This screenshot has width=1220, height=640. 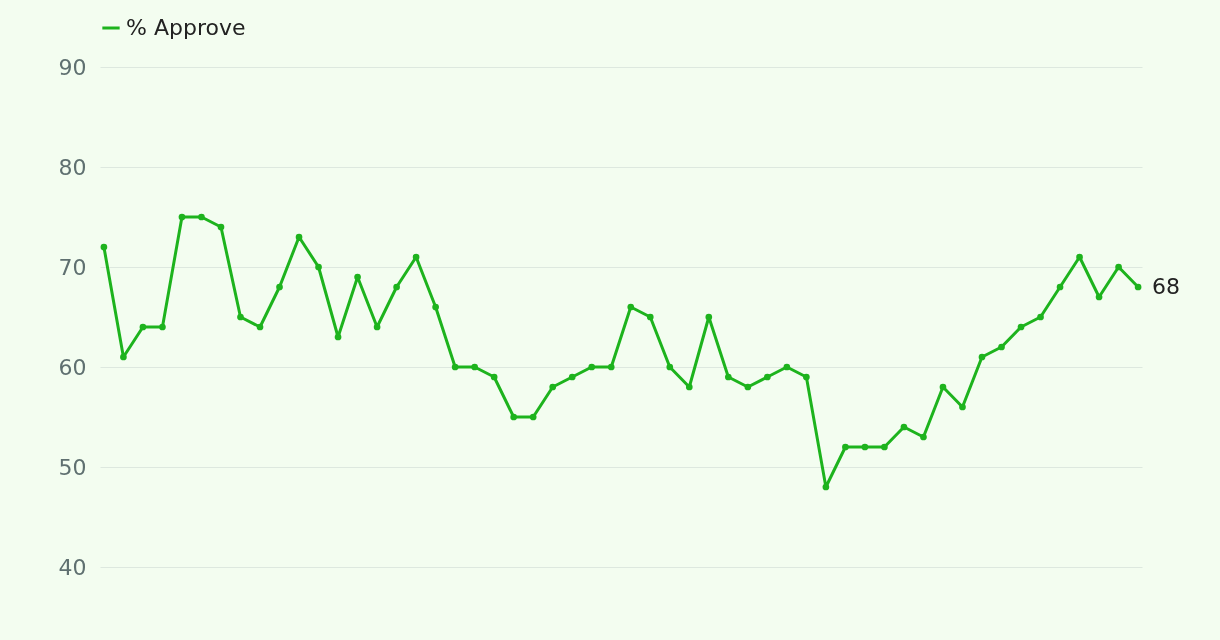 I want to click on y-tick-label: 90, so click(x=72, y=67).